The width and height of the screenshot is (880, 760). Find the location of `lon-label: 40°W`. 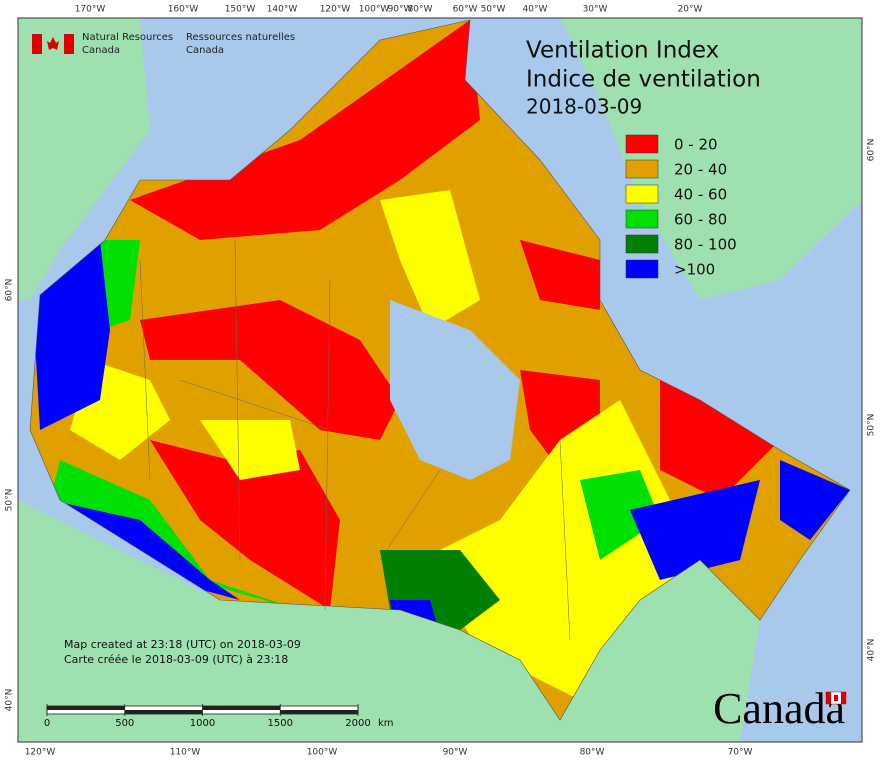

lon-label: 40°W is located at coordinates (535, 10).